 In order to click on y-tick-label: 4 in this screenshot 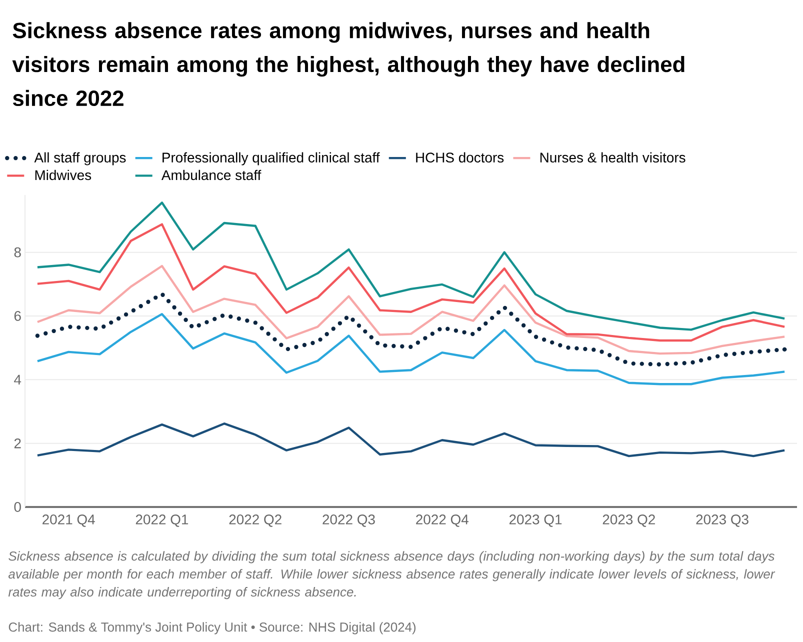, I will do `click(18, 379)`.